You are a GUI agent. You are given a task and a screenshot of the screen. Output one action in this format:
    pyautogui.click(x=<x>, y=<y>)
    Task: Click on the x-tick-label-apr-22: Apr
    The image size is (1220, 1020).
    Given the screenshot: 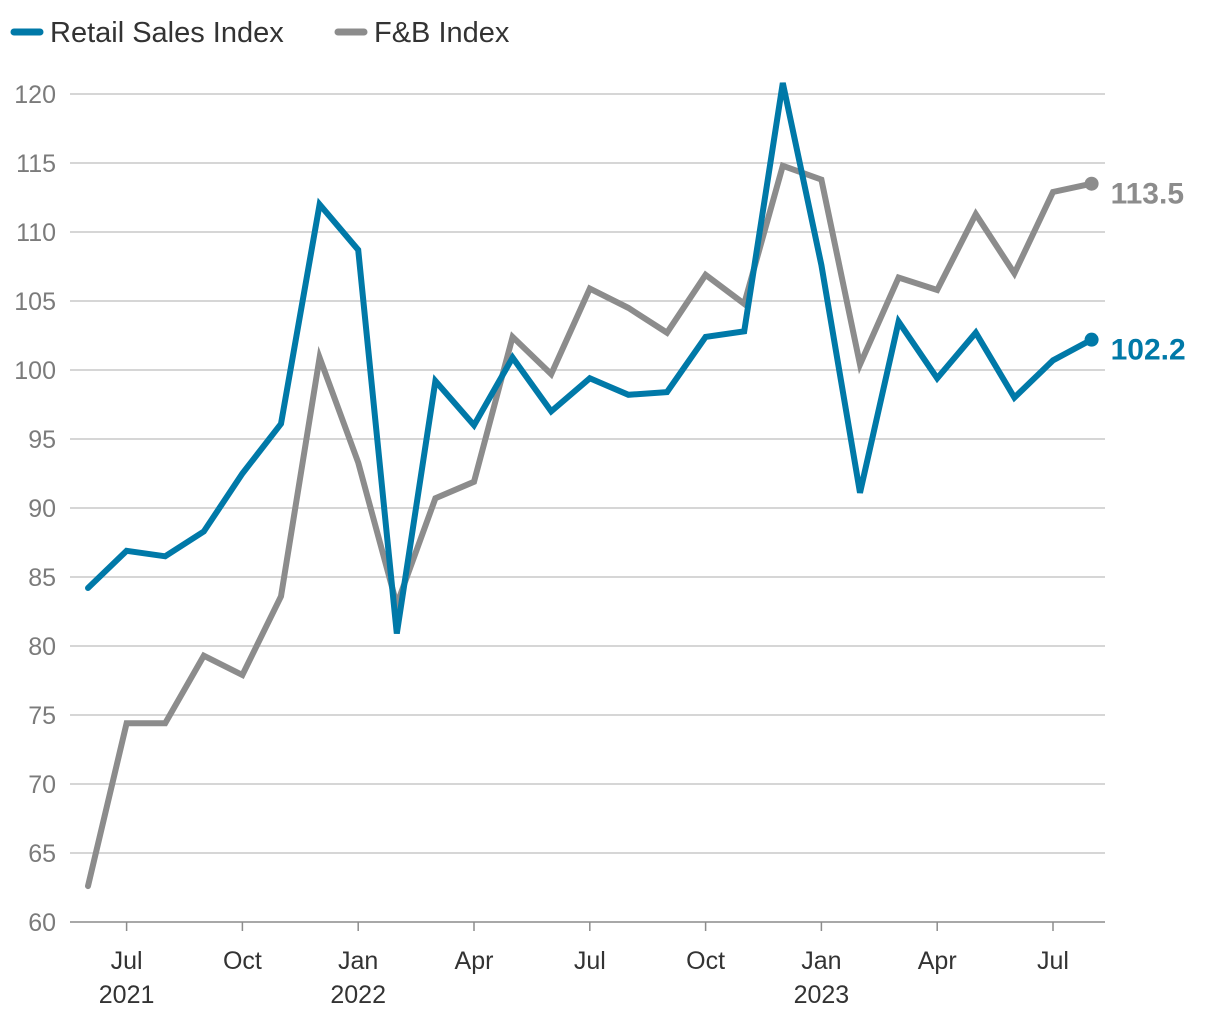 What is the action you would take?
    pyautogui.click(x=937, y=961)
    